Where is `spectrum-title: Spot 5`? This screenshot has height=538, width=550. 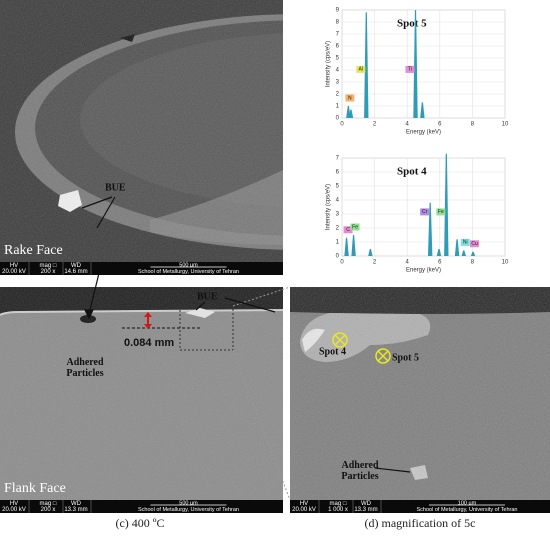 spectrum-title: Spot 5 is located at coordinates (412, 24).